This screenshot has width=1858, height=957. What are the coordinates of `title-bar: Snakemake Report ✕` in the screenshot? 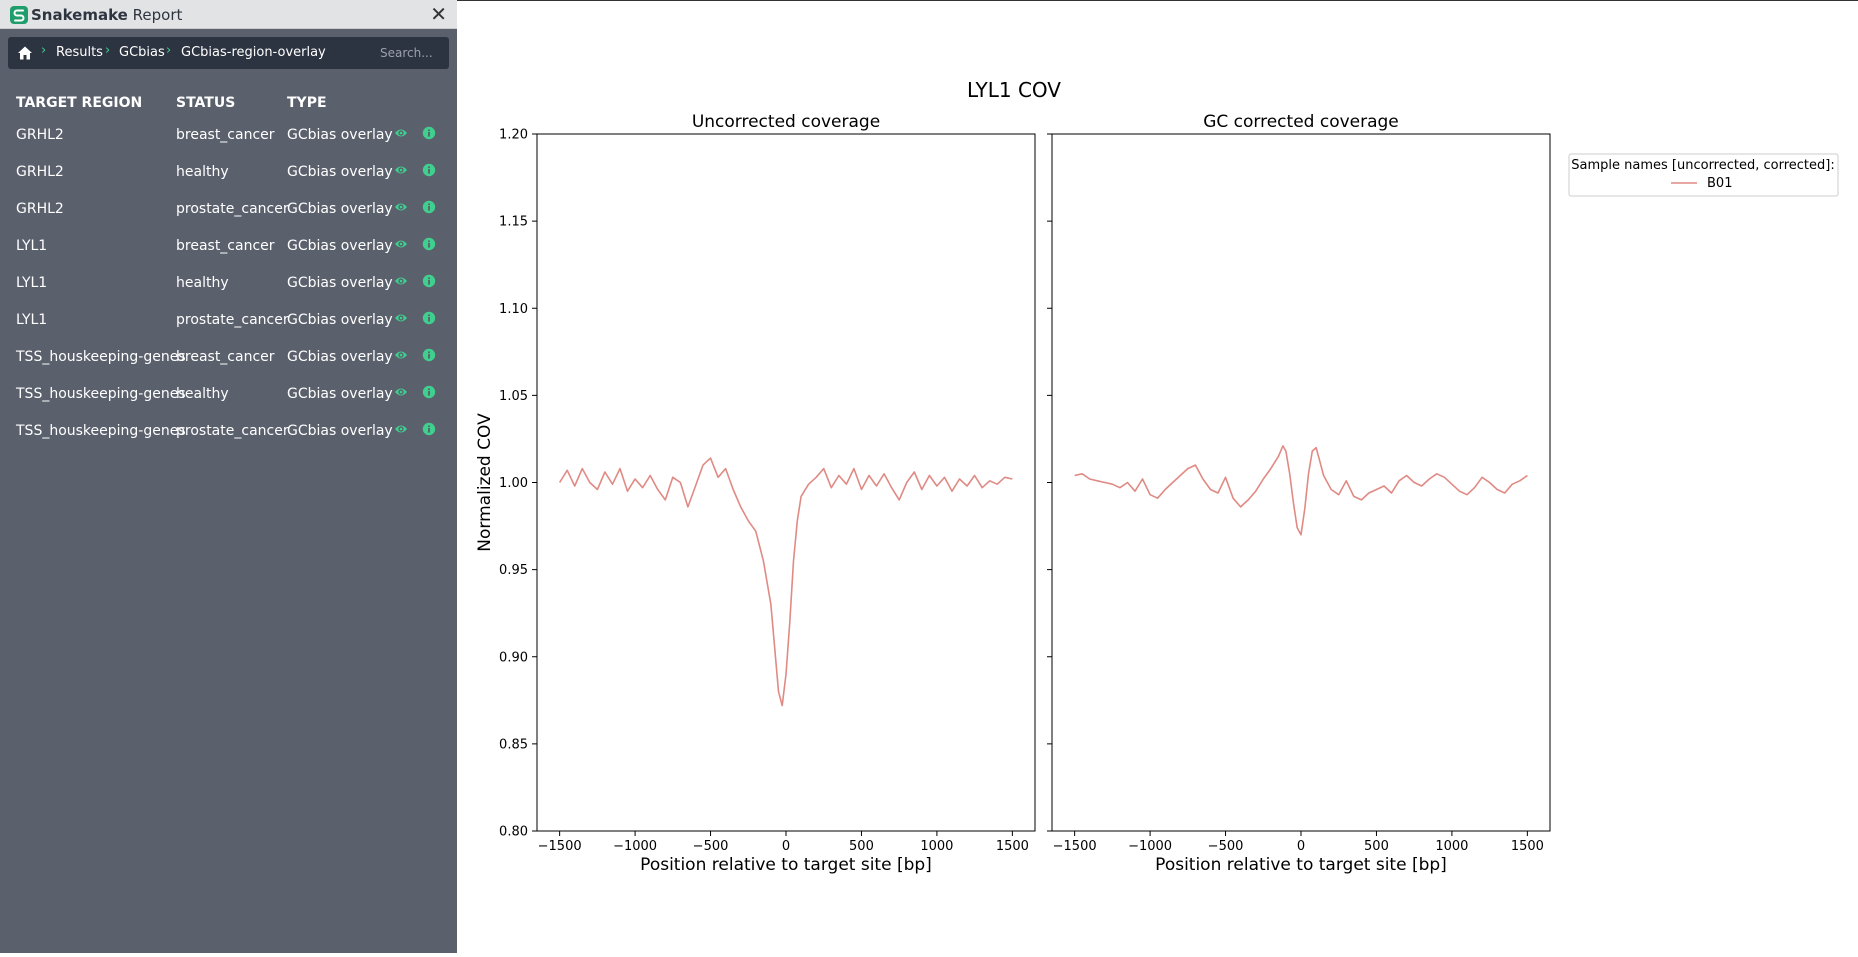 It's located at (228, 14).